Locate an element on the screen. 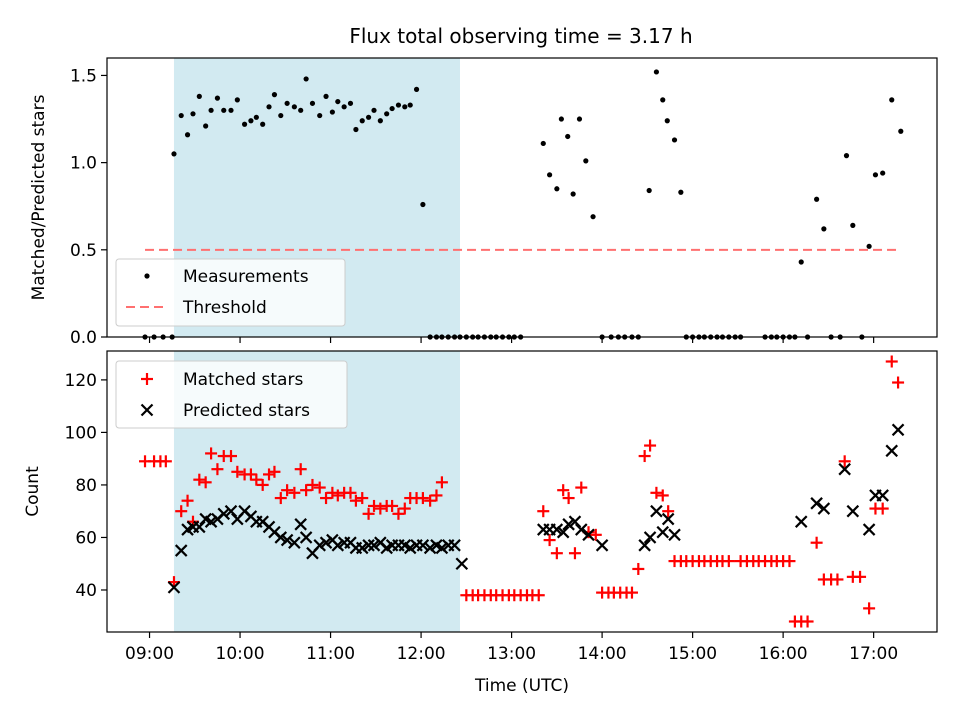 The image size is (960, 720). ratio-y-axis-label: Matched/Predicted stars is located at coordinates (39, 197).